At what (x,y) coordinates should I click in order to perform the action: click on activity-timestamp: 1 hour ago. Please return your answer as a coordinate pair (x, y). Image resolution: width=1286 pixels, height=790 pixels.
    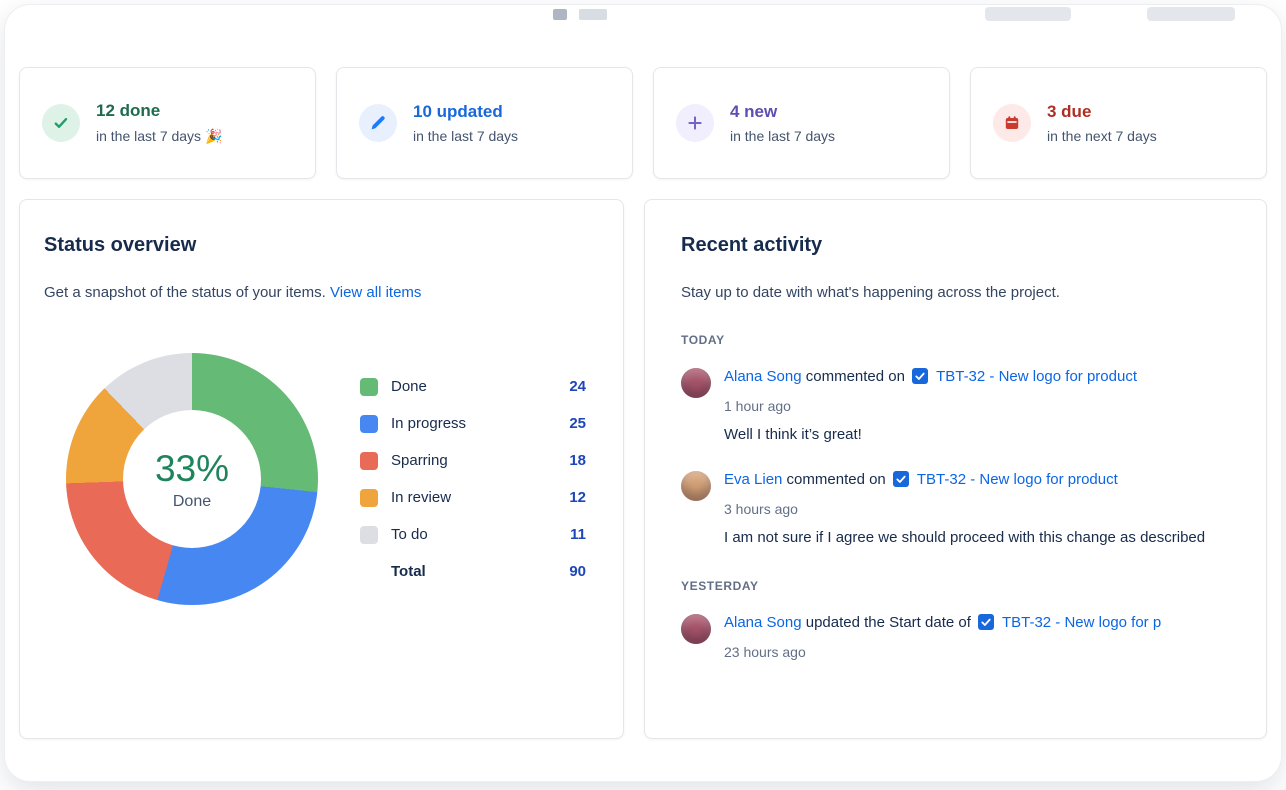
    Looking at the image, I should click on (757, 406).